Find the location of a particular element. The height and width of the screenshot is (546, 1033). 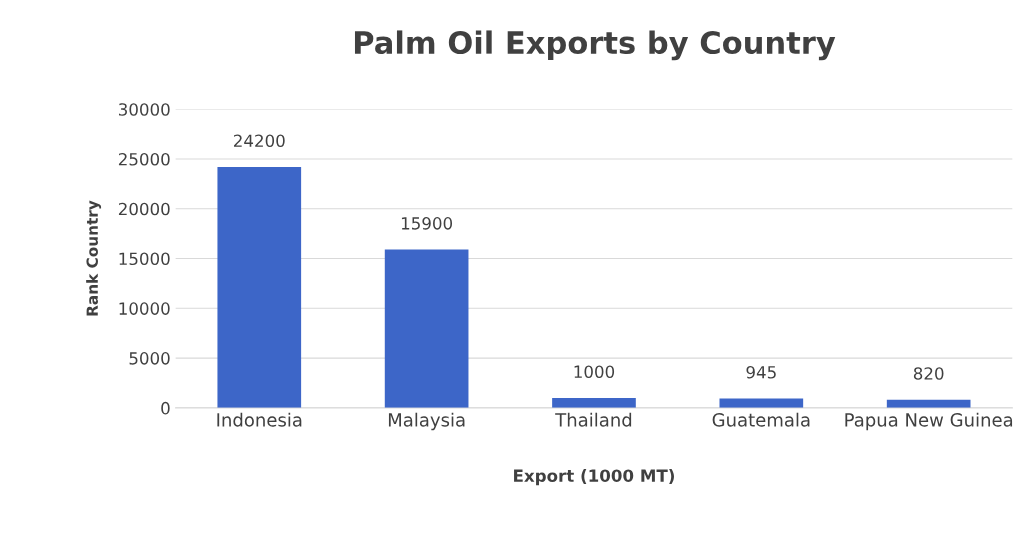

data-label: 15900 is located at coordinates (427, 223).